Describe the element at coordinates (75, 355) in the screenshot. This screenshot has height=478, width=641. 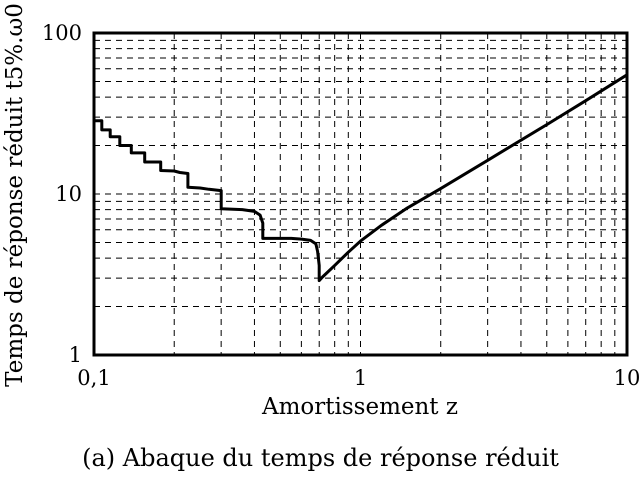
I see `y-tick-label: 1` at that location.